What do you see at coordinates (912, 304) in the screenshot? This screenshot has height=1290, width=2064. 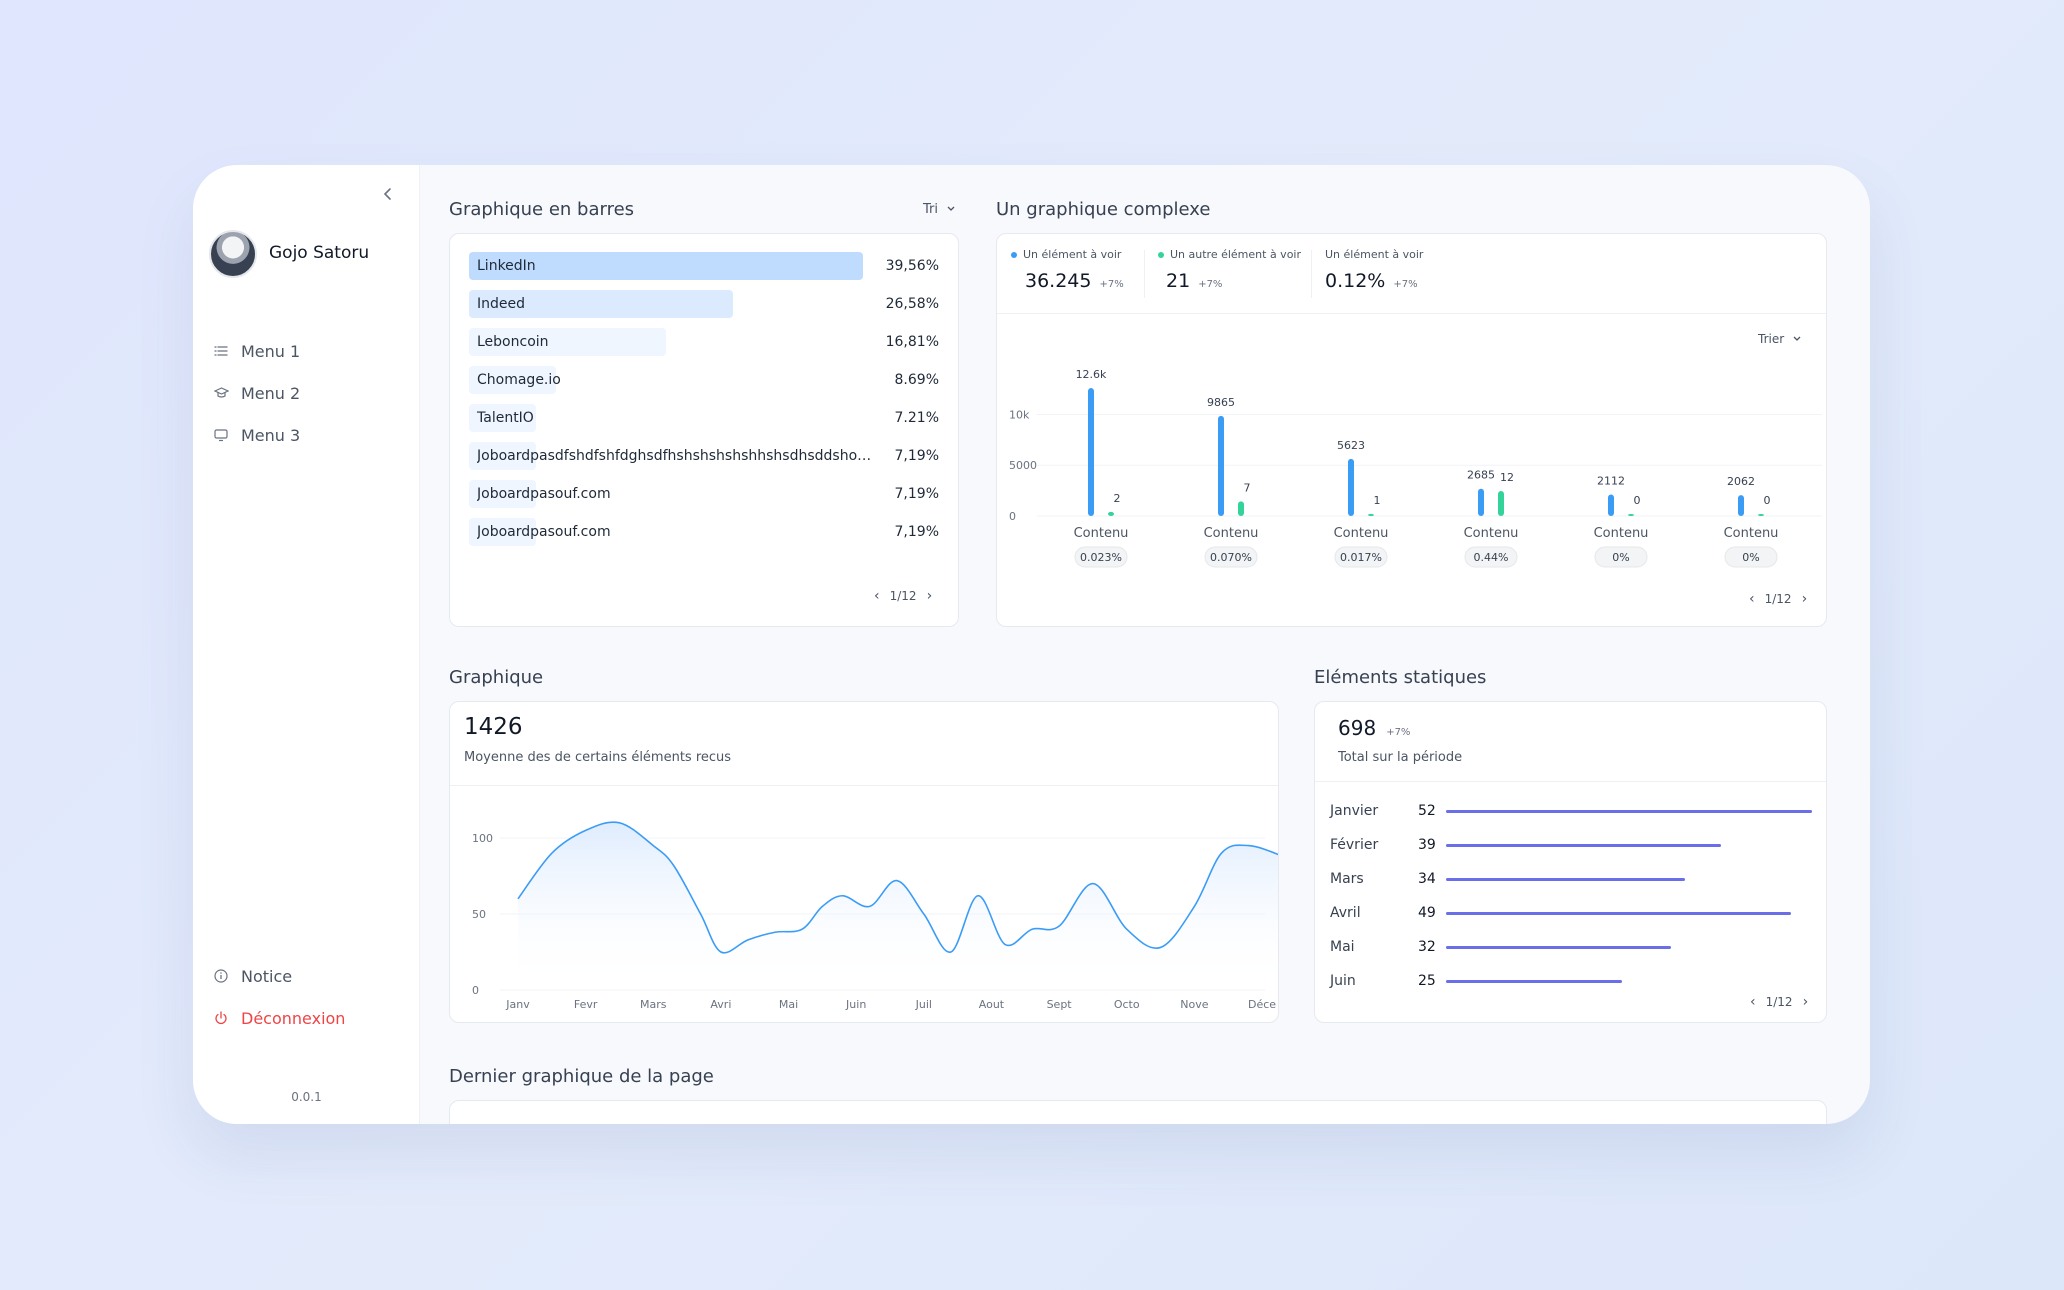 I see `bar-value: 26,58%` at bounding box center [912, 304].